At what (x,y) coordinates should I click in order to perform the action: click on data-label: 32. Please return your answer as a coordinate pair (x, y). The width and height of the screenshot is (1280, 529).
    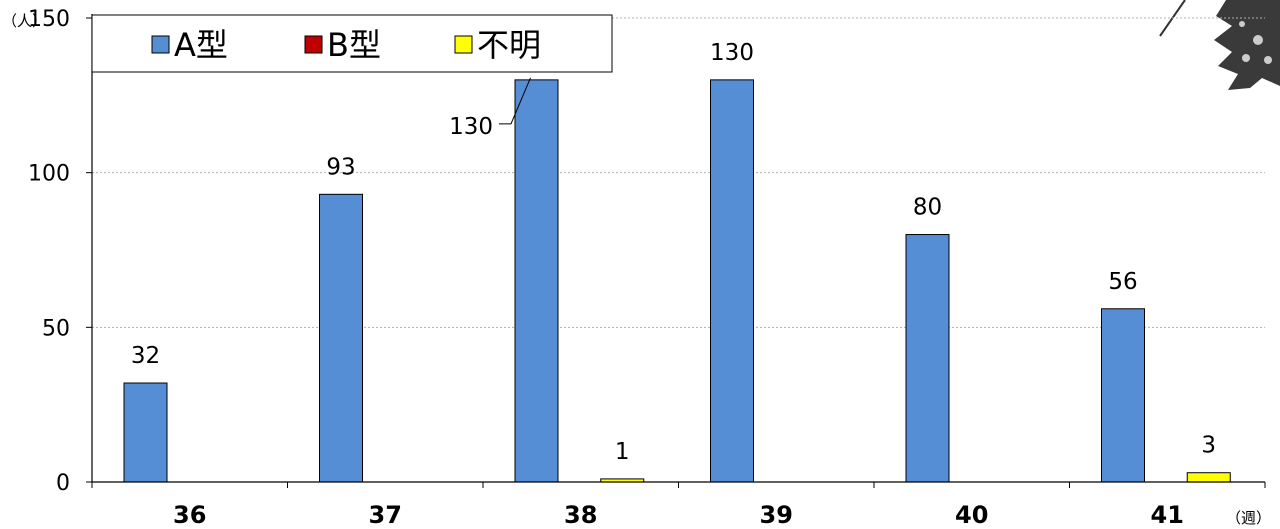
    Looking at the image, I should click on (145, 356).